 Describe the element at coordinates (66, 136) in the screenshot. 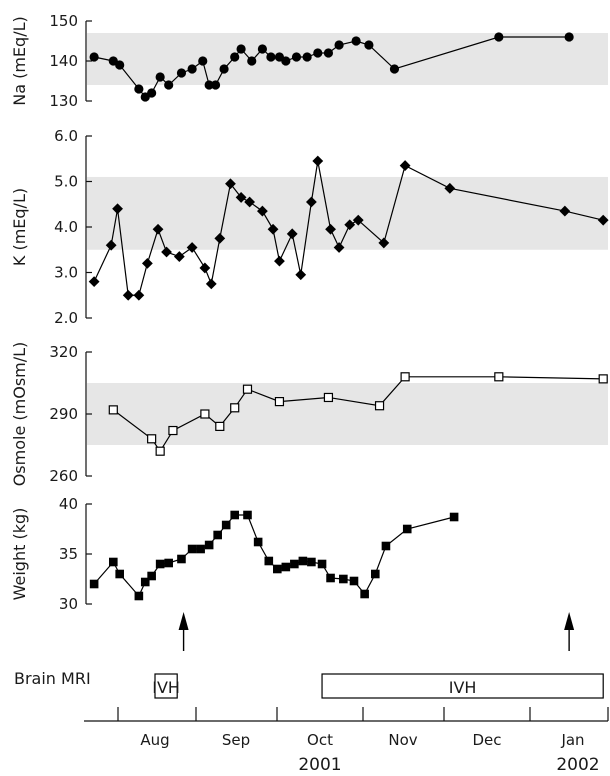

I see `y-tick-label: 6.0` at that location.